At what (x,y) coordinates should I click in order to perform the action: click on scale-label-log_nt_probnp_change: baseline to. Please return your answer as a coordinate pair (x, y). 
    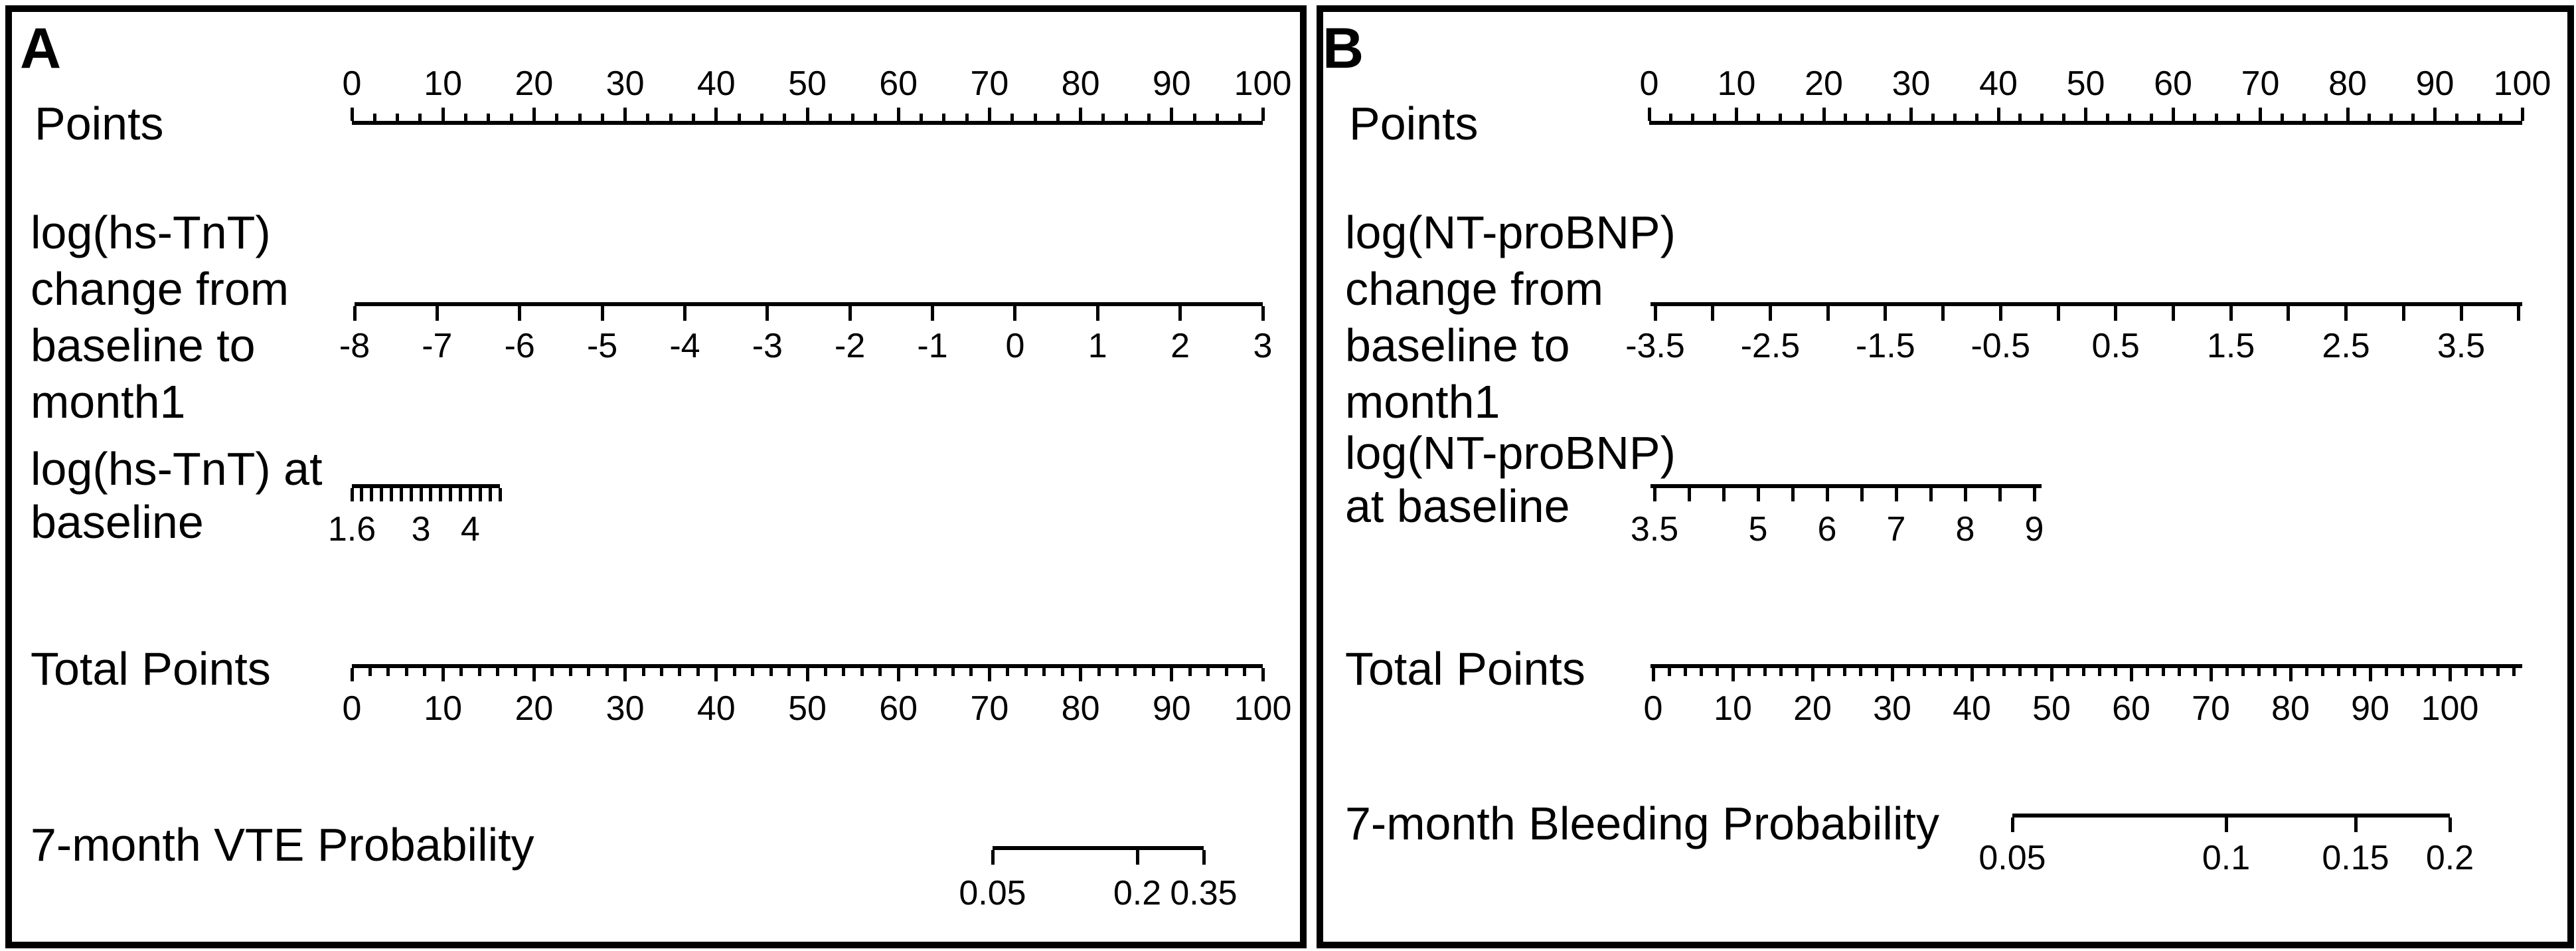
    Looking at the image, I should click on (1457, 345).